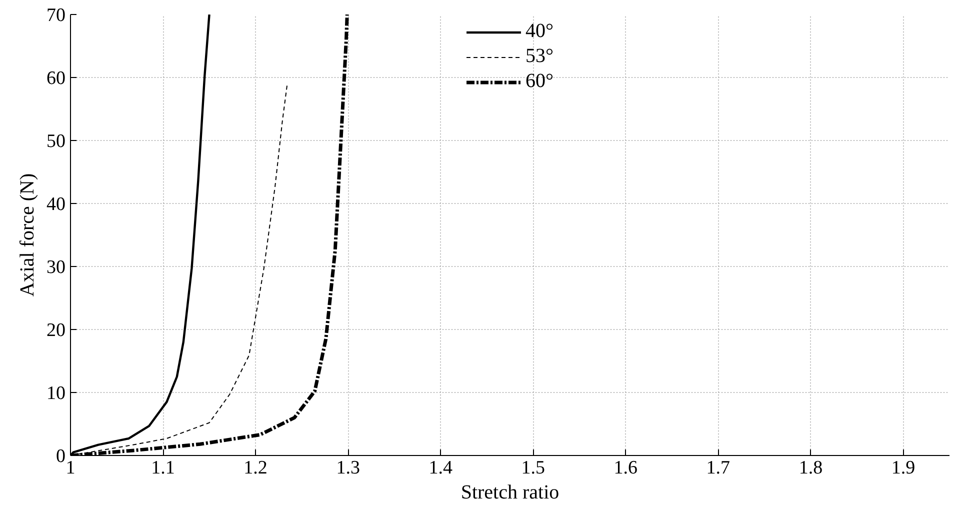  What do you see at coordinates (533, 468) in the screenshot?
I see `x-tick-label: 1.5` at bounding box center [533, 468].